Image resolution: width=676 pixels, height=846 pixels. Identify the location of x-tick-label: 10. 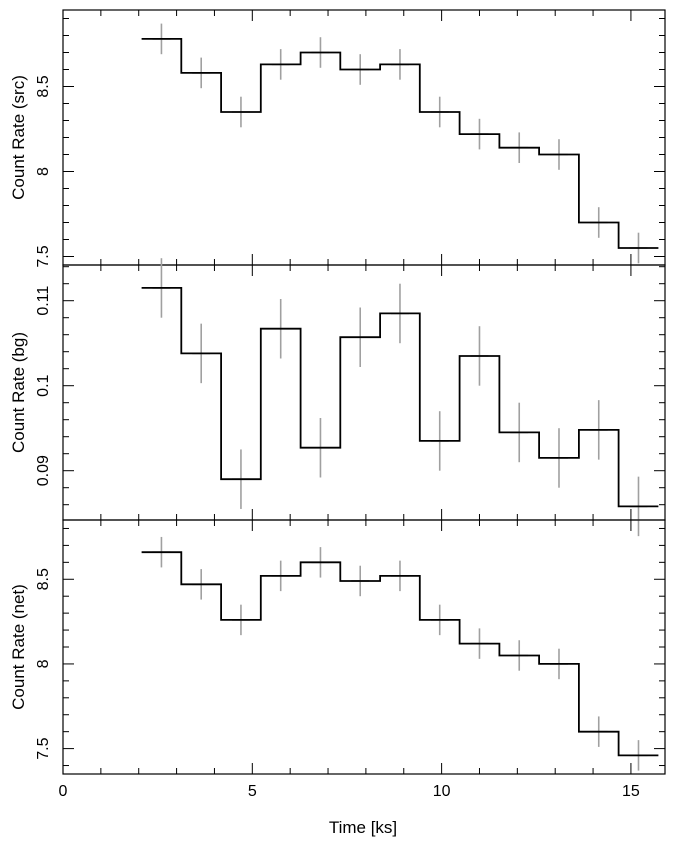
(442, 791).